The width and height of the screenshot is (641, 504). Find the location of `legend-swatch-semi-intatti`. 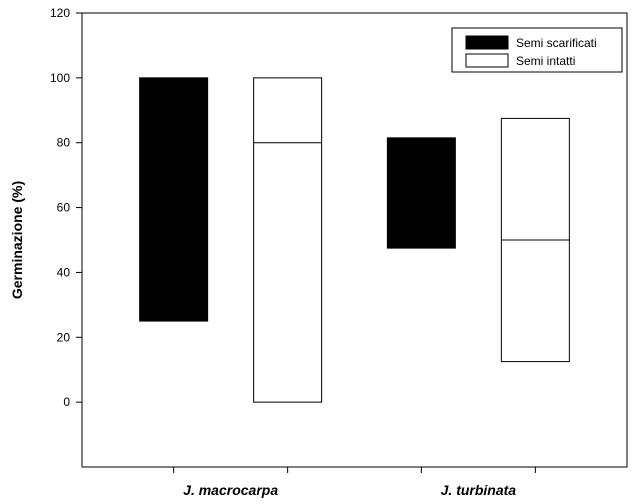

legend-swatch-semi-intatti is located at coordinates (487, 60).